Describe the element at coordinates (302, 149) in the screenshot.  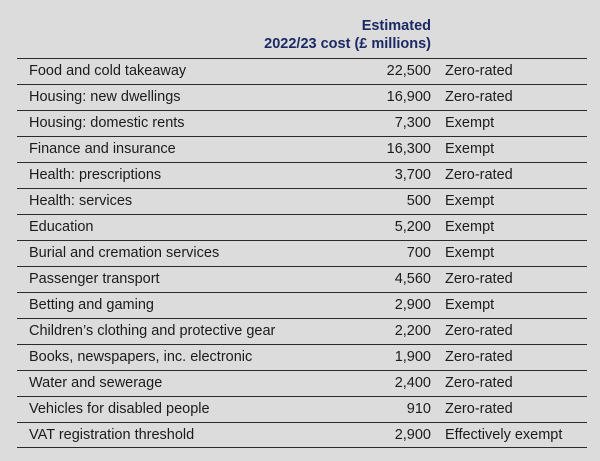
I see `table-row: Finance and insurance 16,300 Exempt` at that location.